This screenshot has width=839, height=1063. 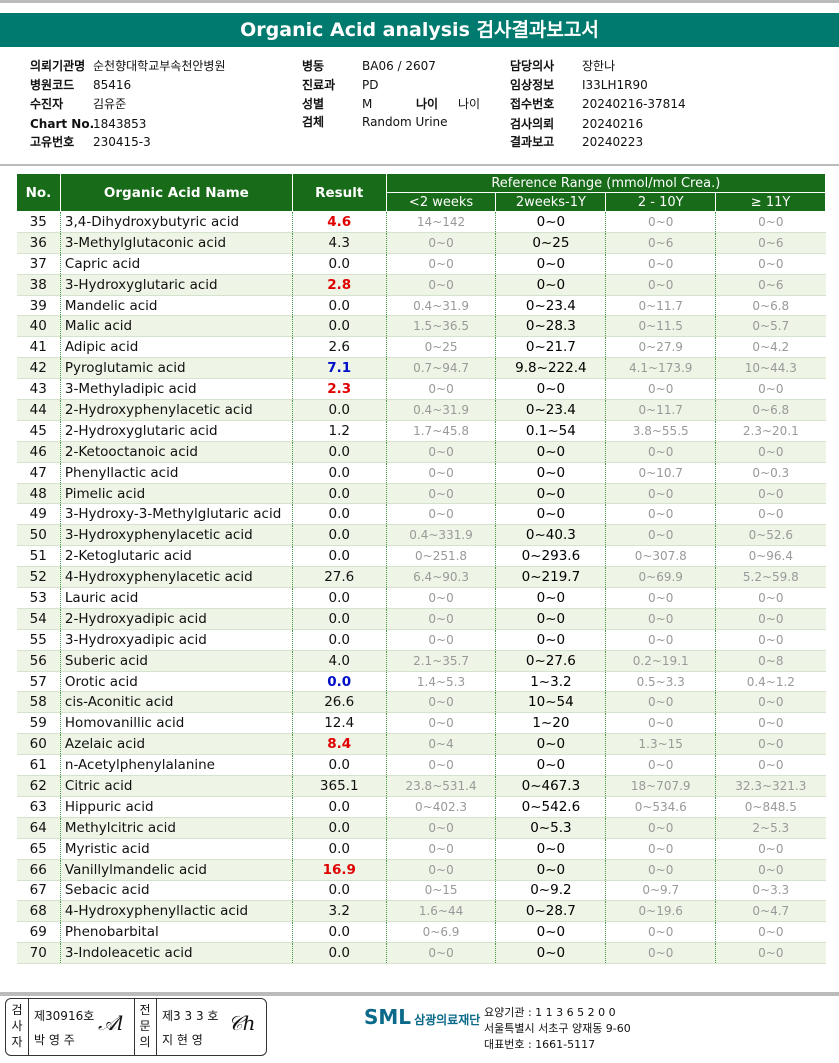 I want to click on acid-name: 2-Ketooctanoic acid, so click(x=176, y=452).